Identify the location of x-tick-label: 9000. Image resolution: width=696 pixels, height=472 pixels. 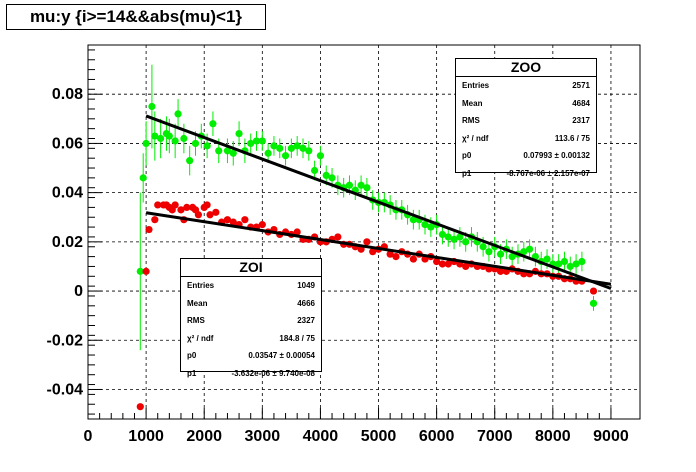
(611, 436).